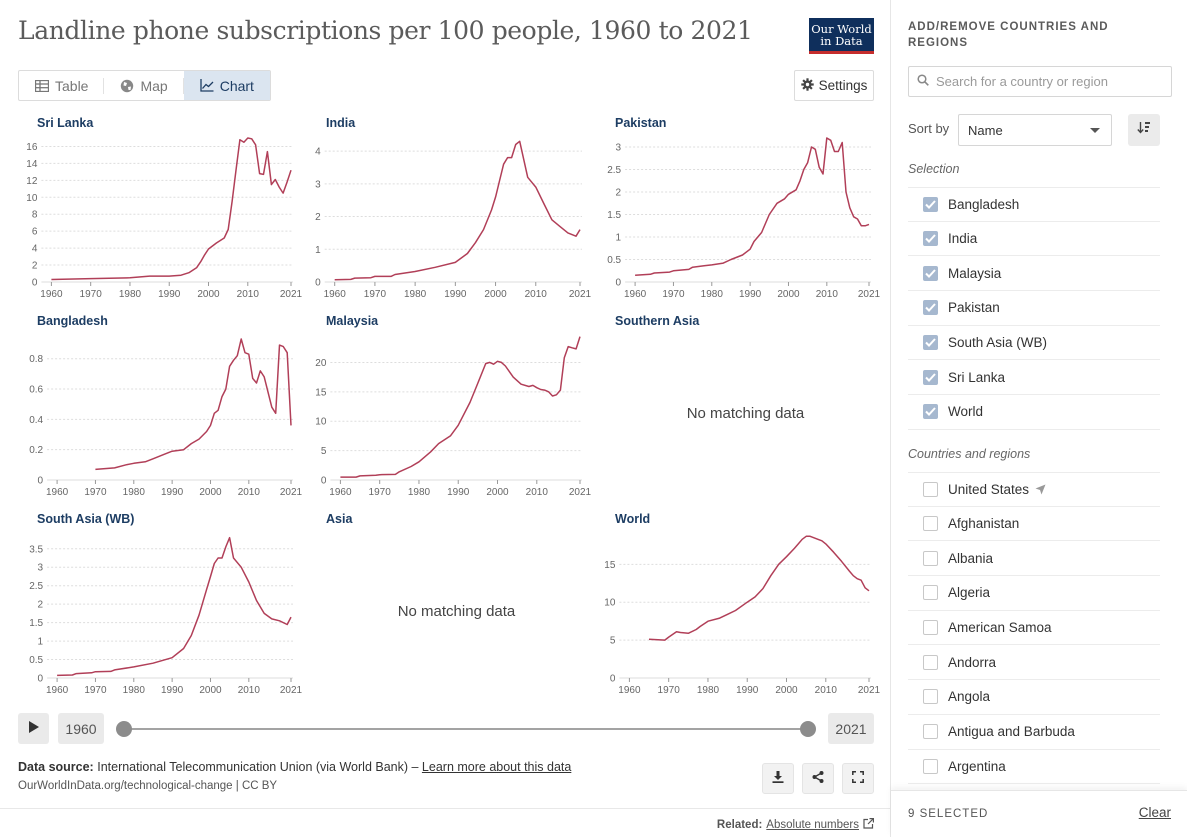 The height and width of the screenshot is (837, 1187). Describe the element at coordinates (923, 81) in the screenshot. I see `search-icon` at that location.